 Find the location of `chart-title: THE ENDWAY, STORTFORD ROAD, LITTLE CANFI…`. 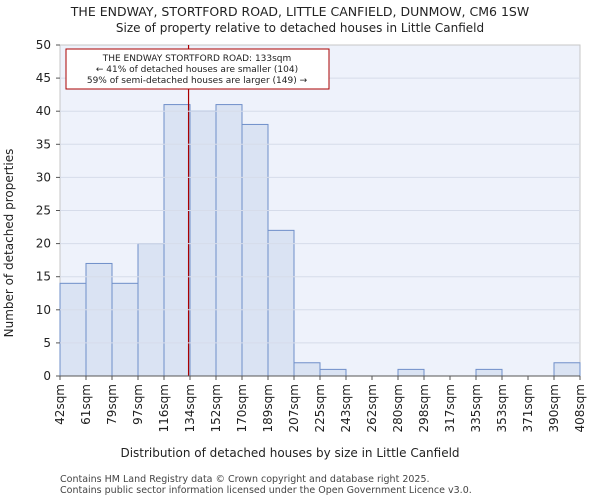

chart-title: THE ENDWAY, STORTFORD ROAD, LITTLE CANFI… is located at coordinates (300, 11).